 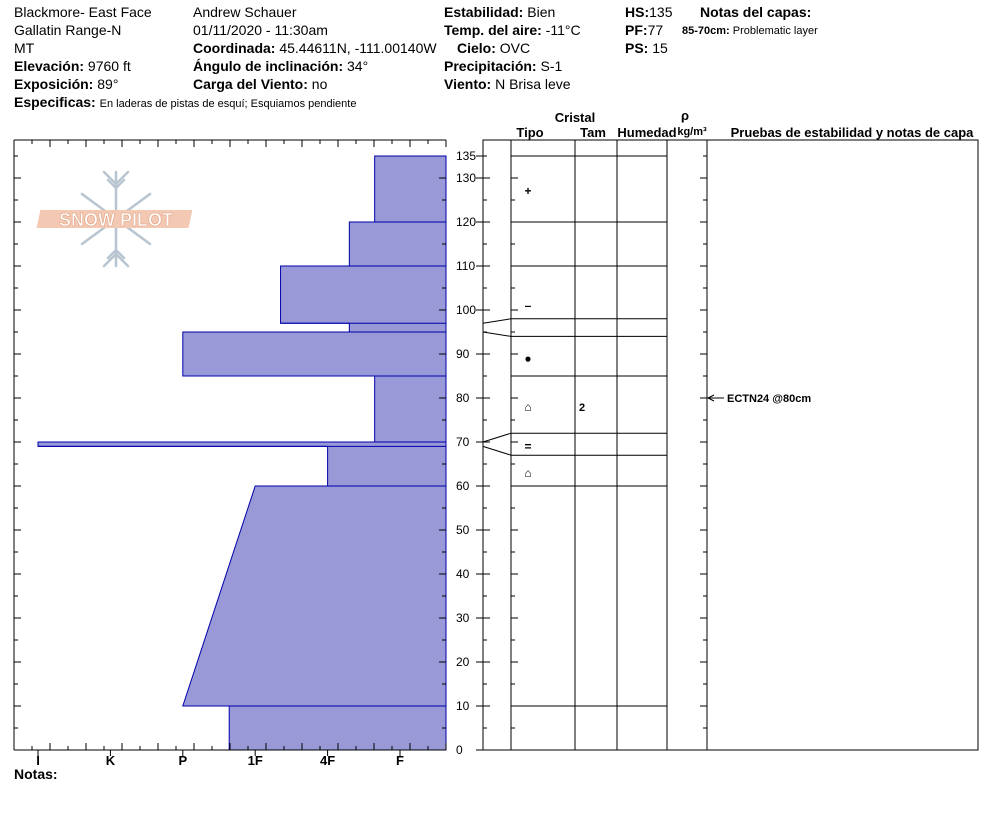 I want to click on wind-label: Viento:, so click(x=468, y=84).